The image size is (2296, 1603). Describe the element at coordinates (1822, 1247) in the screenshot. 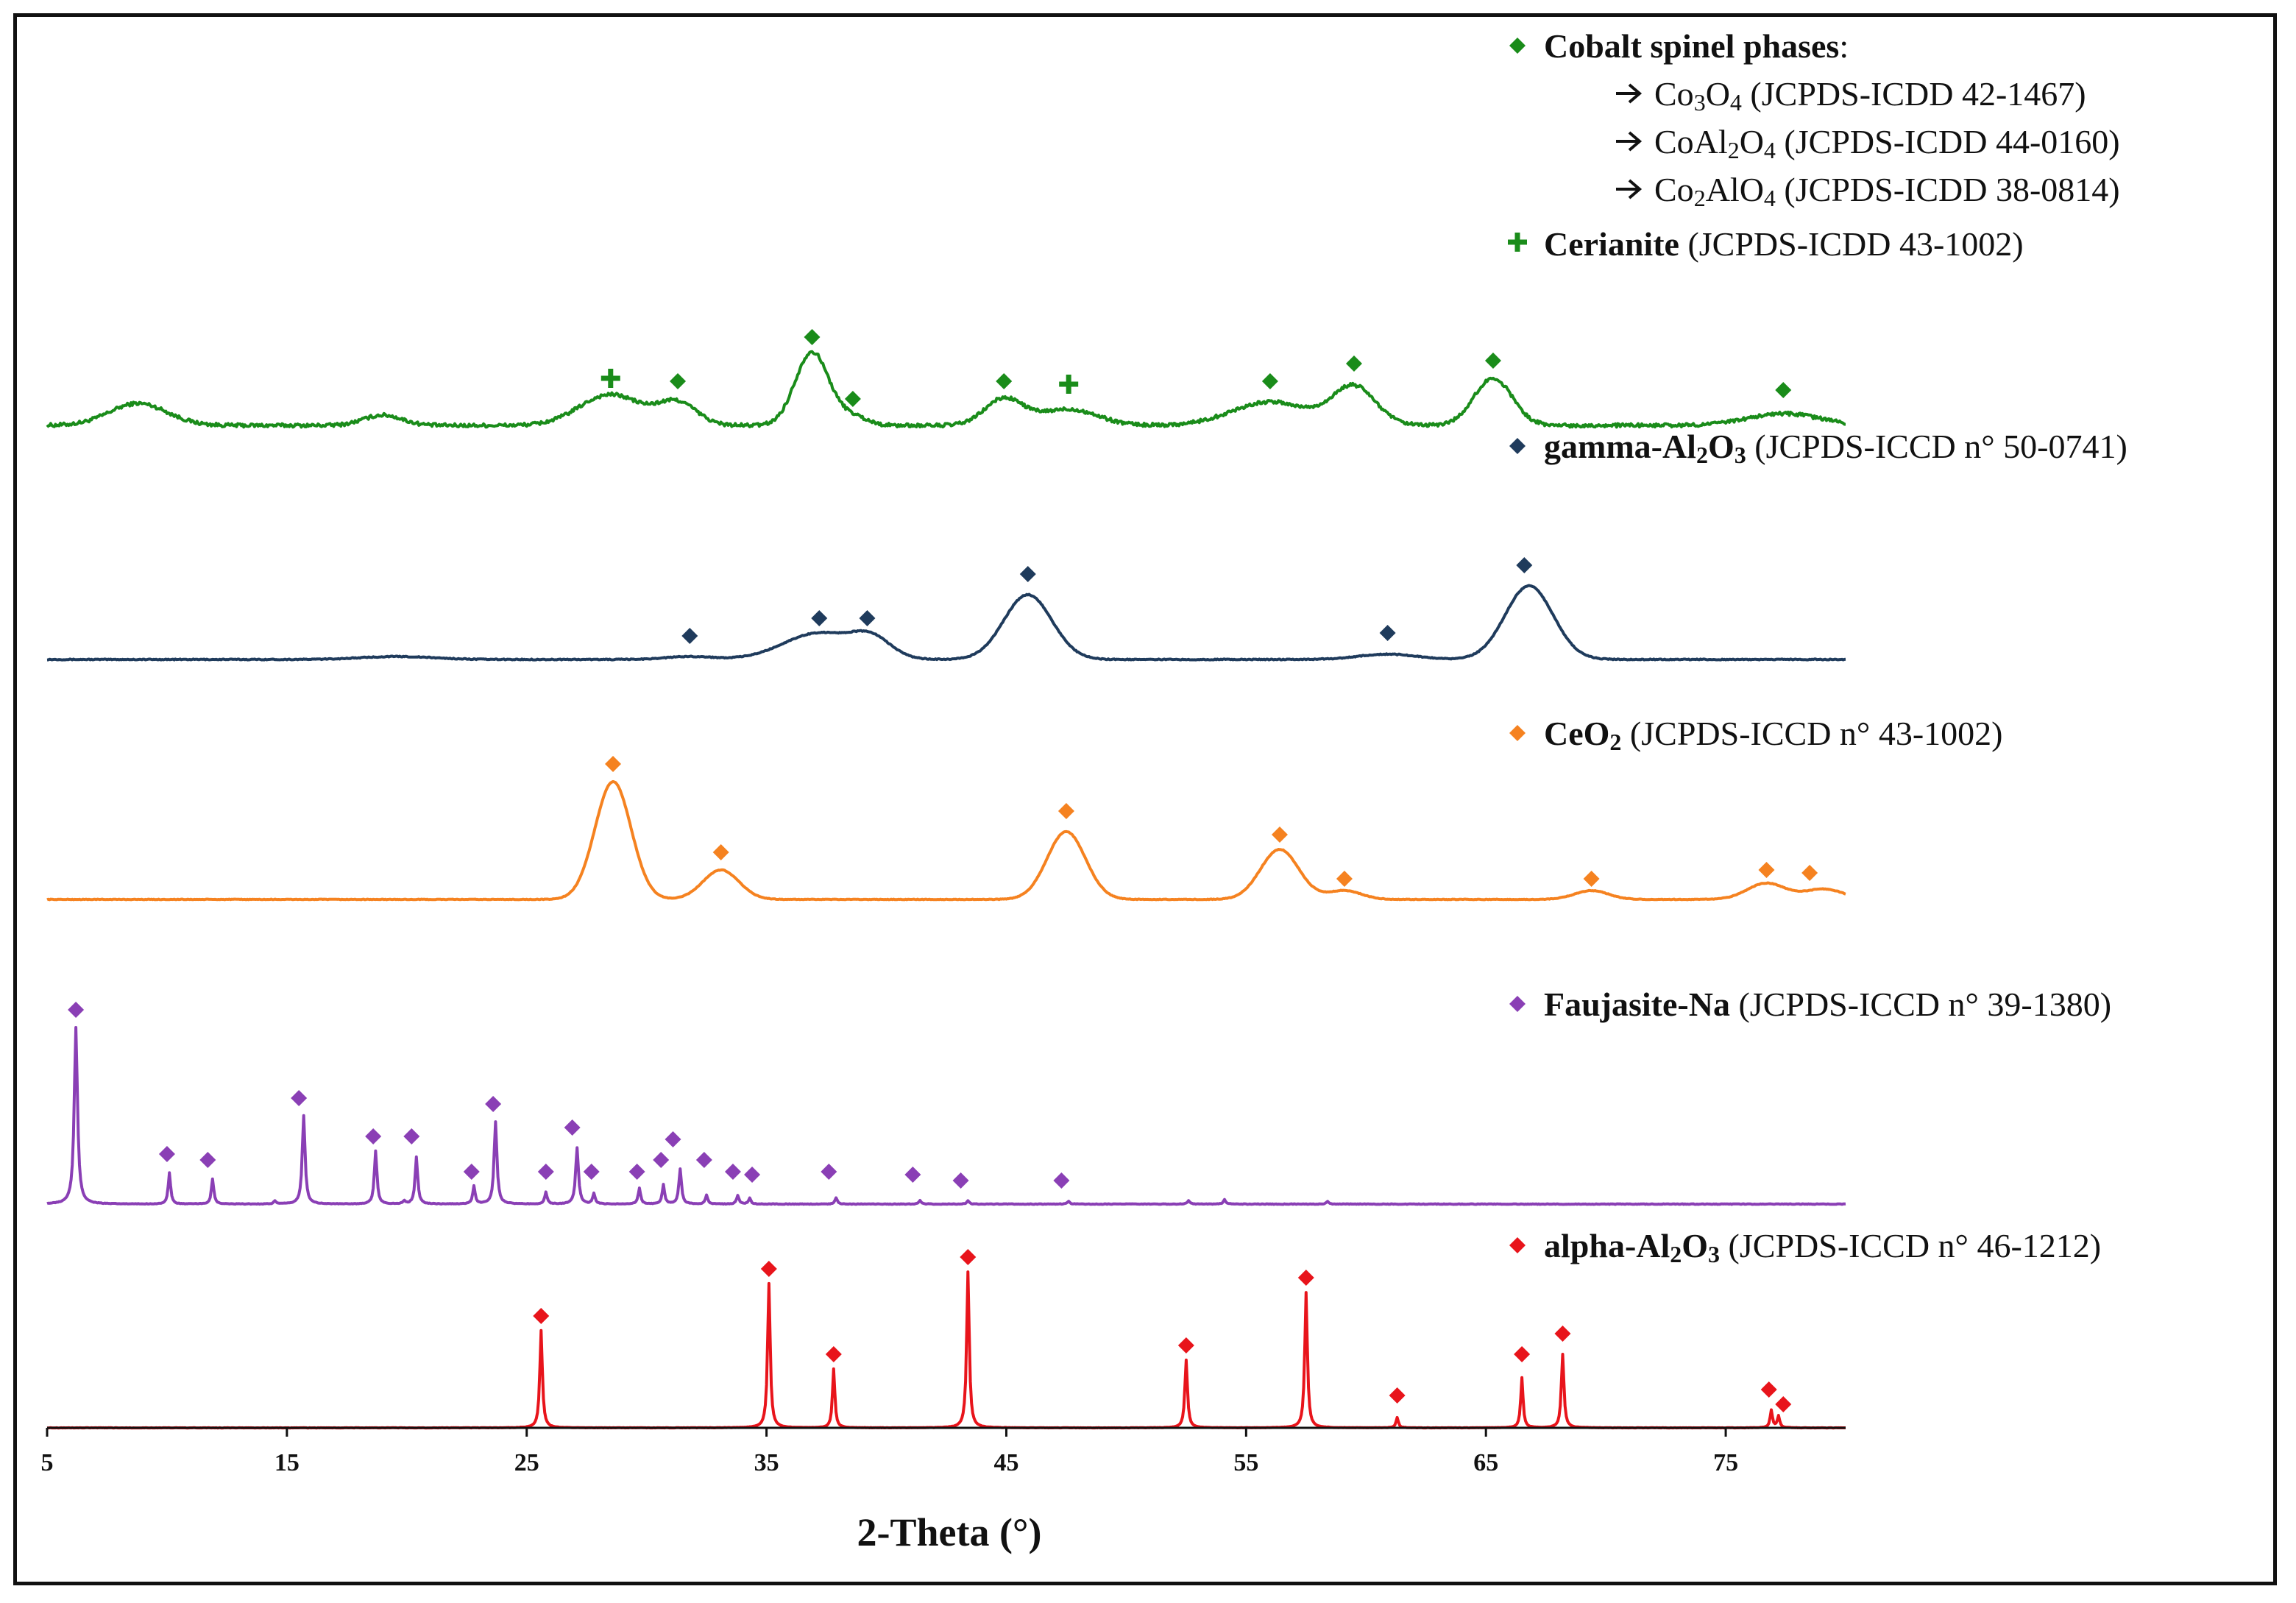

I see `legend-label: alpha-Al2O3 (JCPDS-ICCD n° 46-1212)` at that location.